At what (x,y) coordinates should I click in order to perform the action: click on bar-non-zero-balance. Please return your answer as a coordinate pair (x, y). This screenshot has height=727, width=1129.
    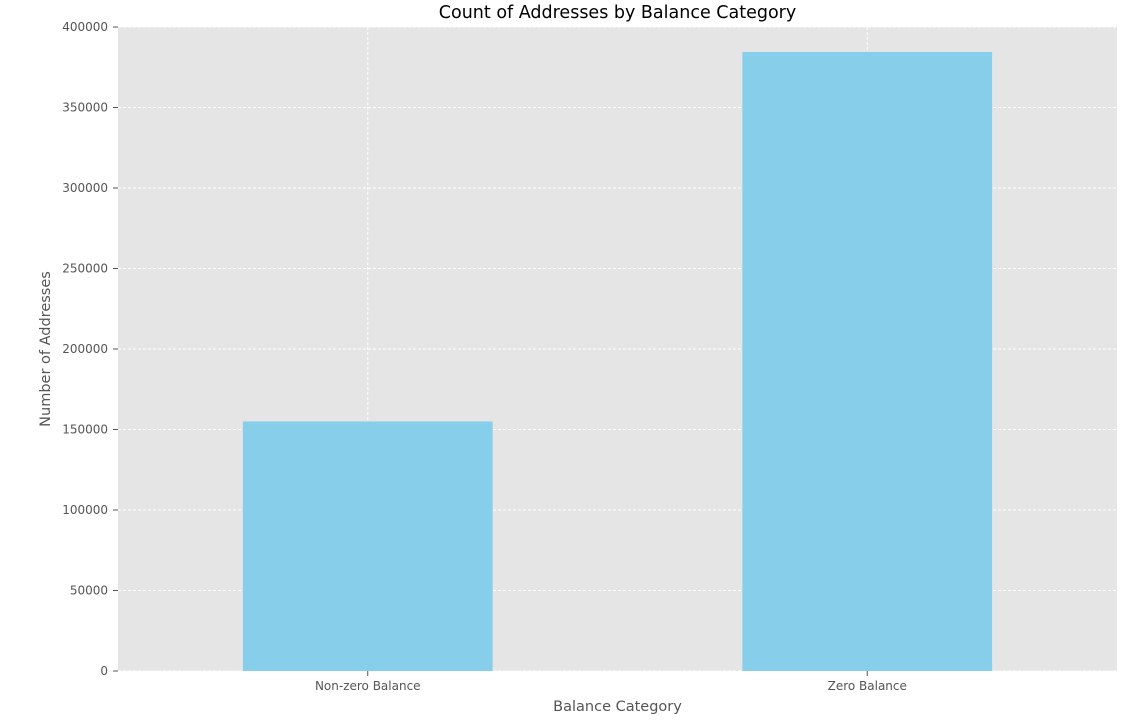
    Looking at the image, I should click on (367, 546).